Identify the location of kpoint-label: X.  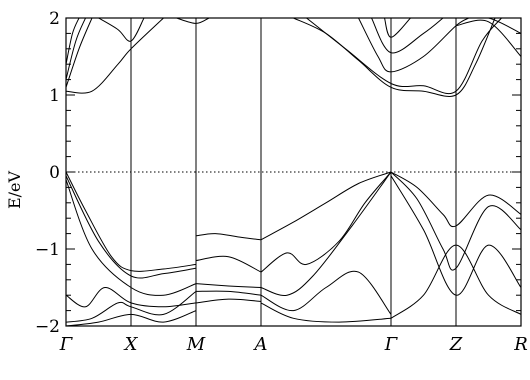
(131, 344).